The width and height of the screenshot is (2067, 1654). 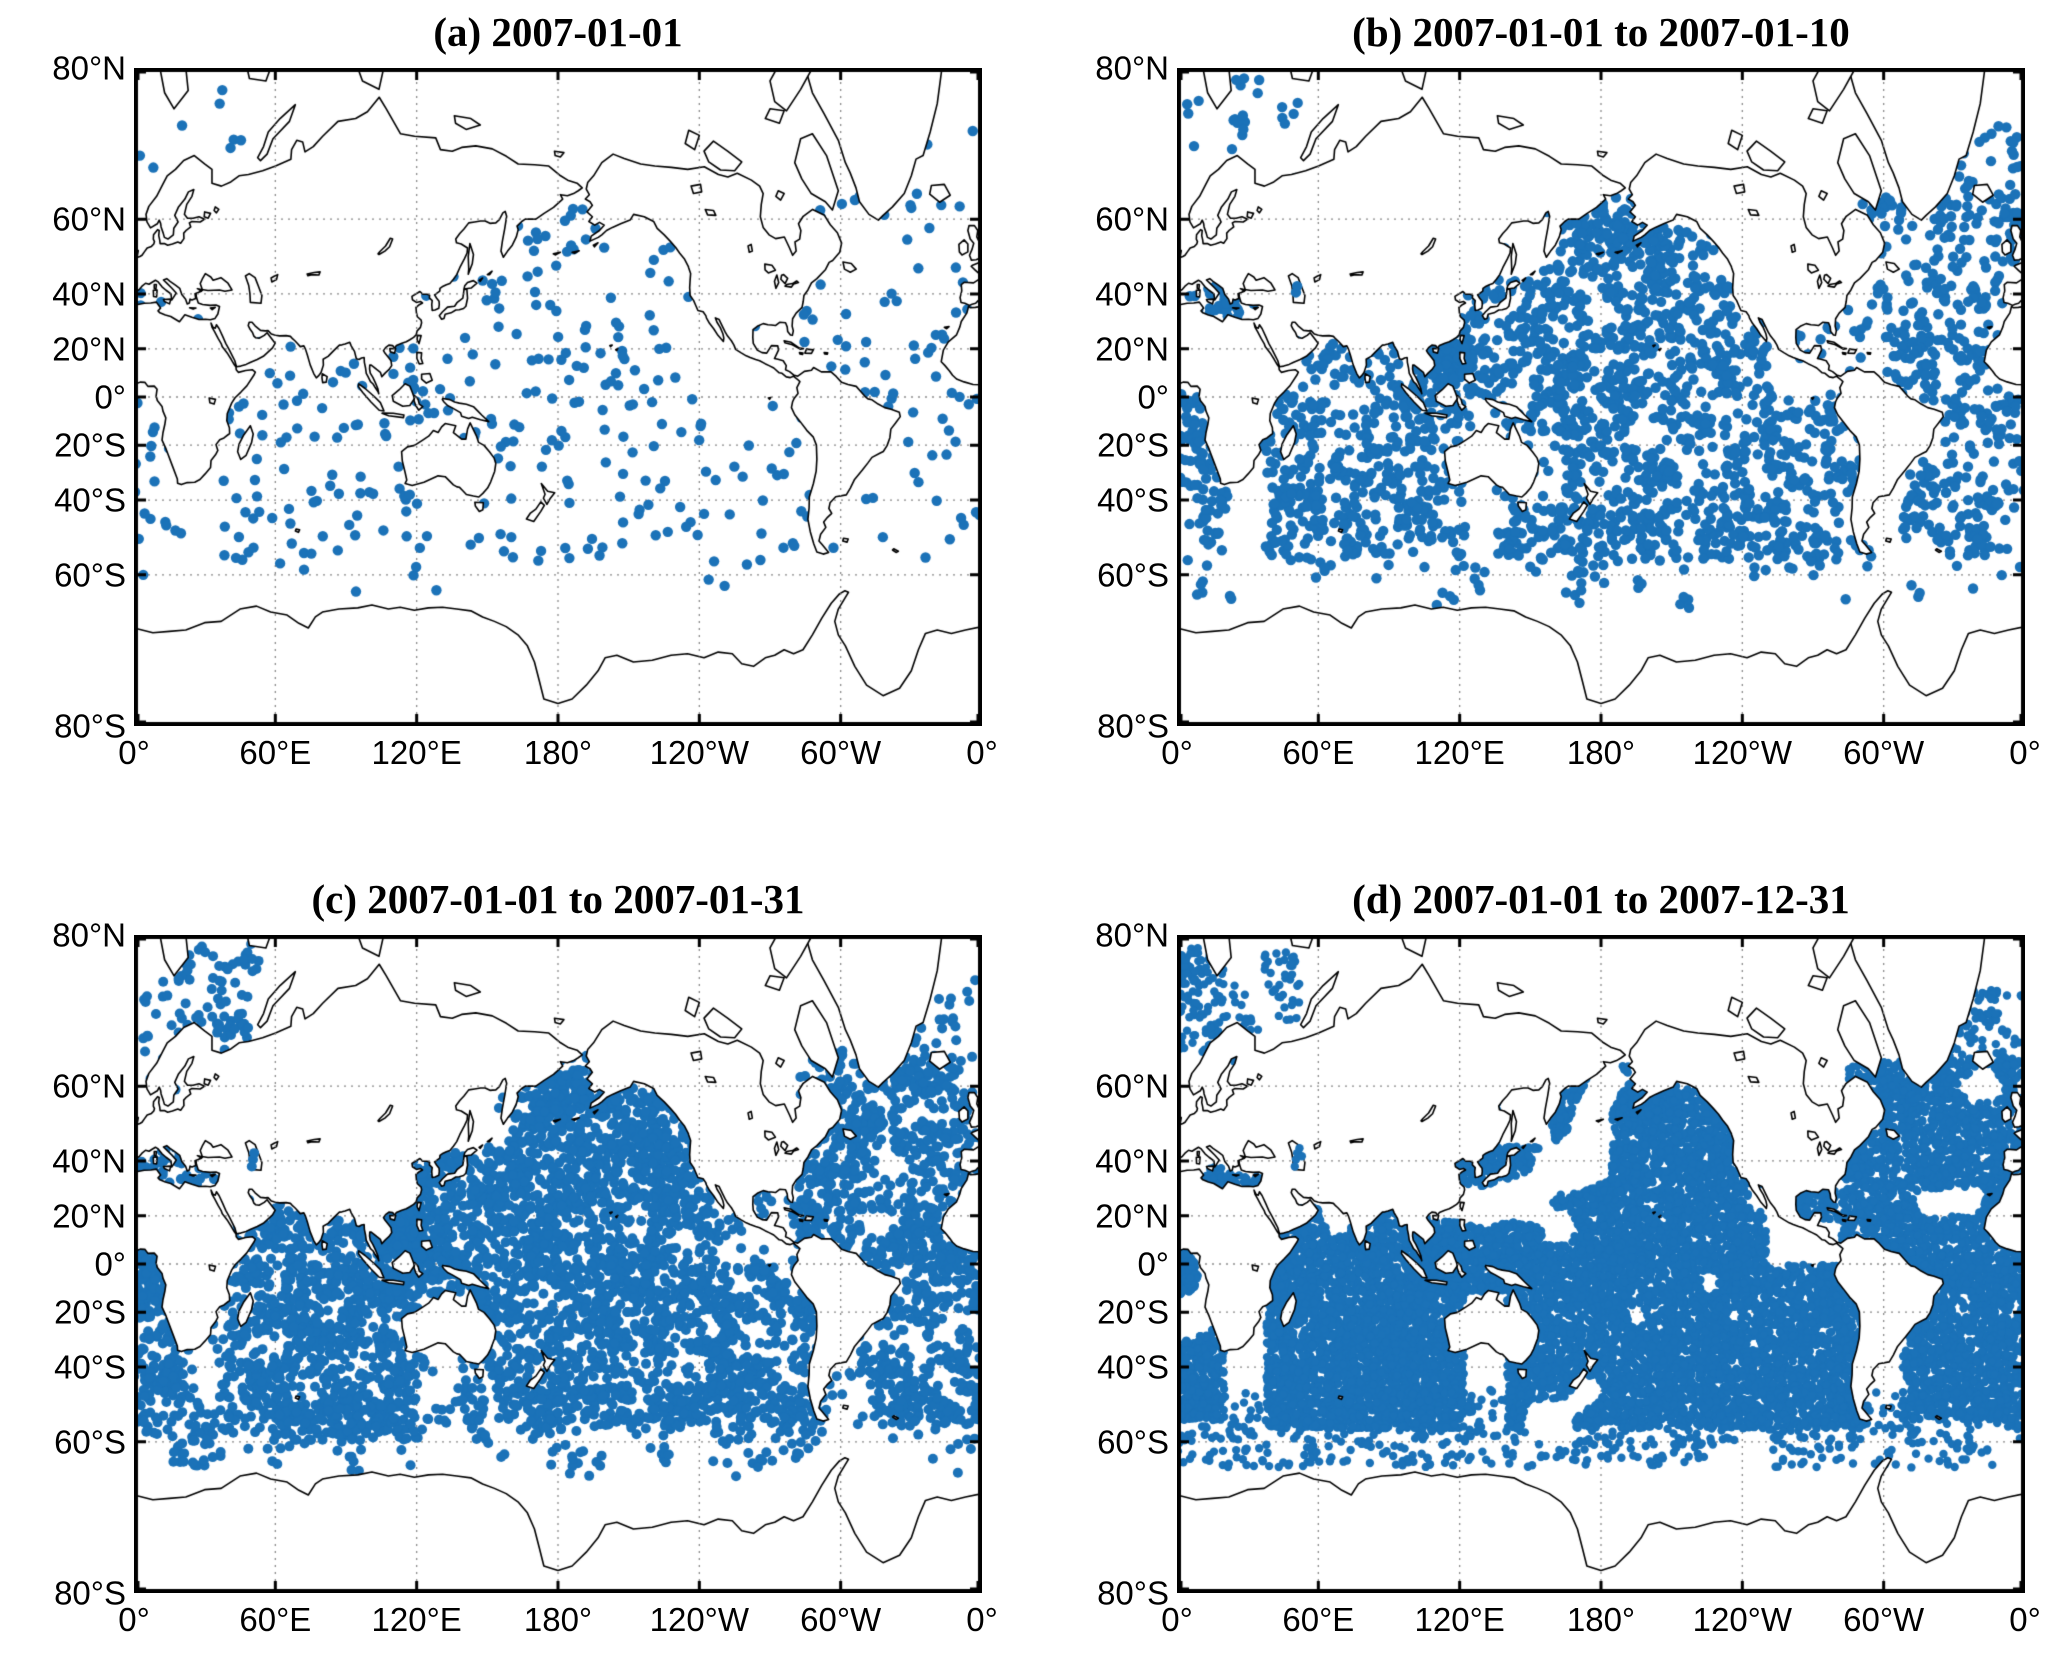 I want to click on lat-tick-label-b-20S: 20°S, so click(x=1133, y=445).